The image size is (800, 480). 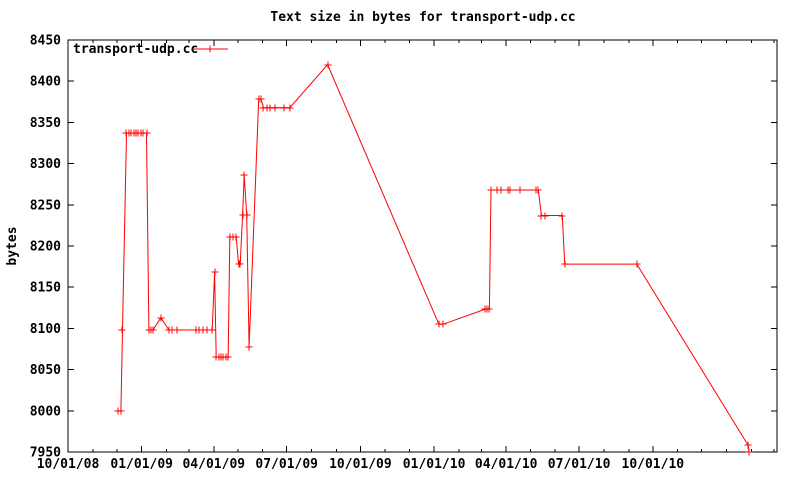 I want to click on legend-sample-marker, so click(x=210, y=49).